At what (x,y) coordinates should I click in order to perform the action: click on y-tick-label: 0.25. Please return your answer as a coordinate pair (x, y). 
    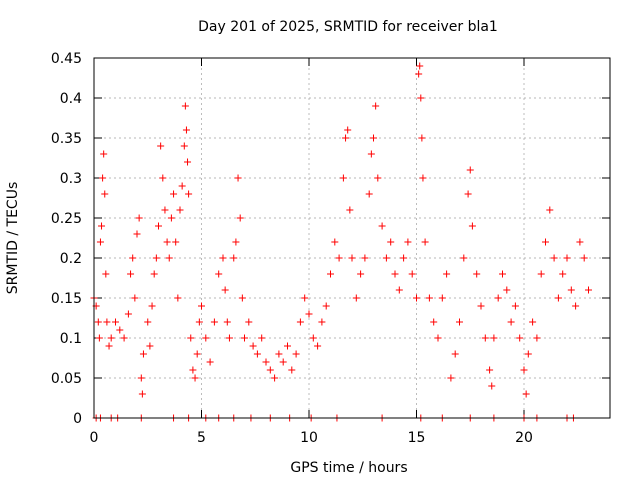
    Looking at the image, I should click on (66, 219).